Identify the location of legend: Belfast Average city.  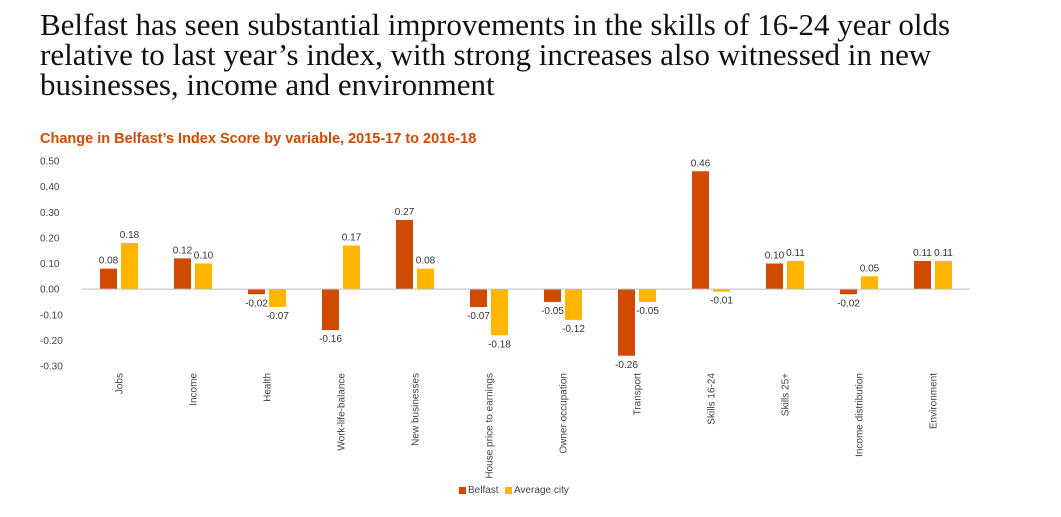
(514, 490).